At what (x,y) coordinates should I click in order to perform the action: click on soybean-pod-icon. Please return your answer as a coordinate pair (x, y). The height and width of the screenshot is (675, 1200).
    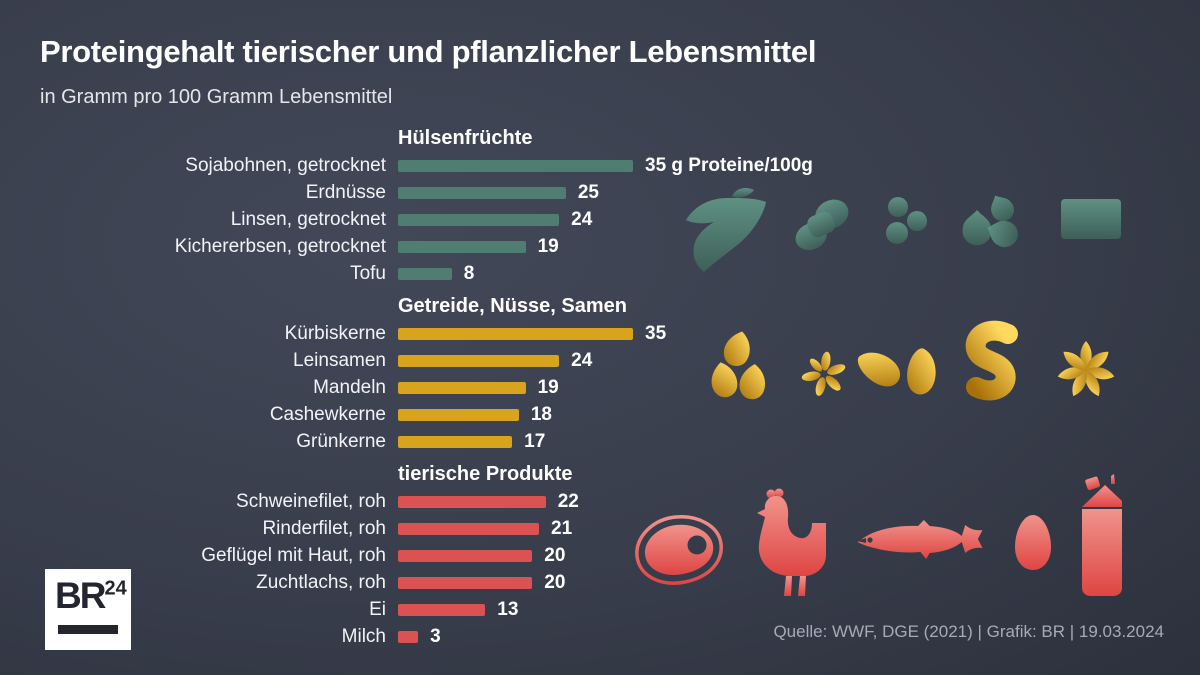
    Looking at the image, I should click on (726, 230).